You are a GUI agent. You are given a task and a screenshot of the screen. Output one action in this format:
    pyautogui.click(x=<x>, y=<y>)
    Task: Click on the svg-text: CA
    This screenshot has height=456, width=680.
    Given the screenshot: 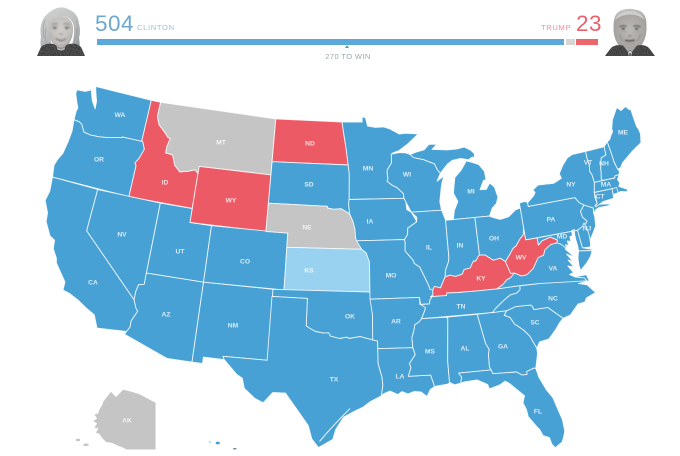 What is the action you would take?
    pyautogui.click(x=93, y=283)
    